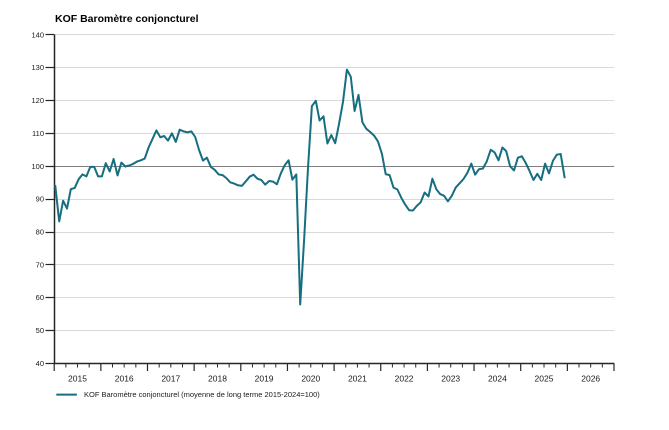 Image resolution: width=669 pixels, height=430 pixels. I want to click on svg-text: 2026, so click(590, 379).